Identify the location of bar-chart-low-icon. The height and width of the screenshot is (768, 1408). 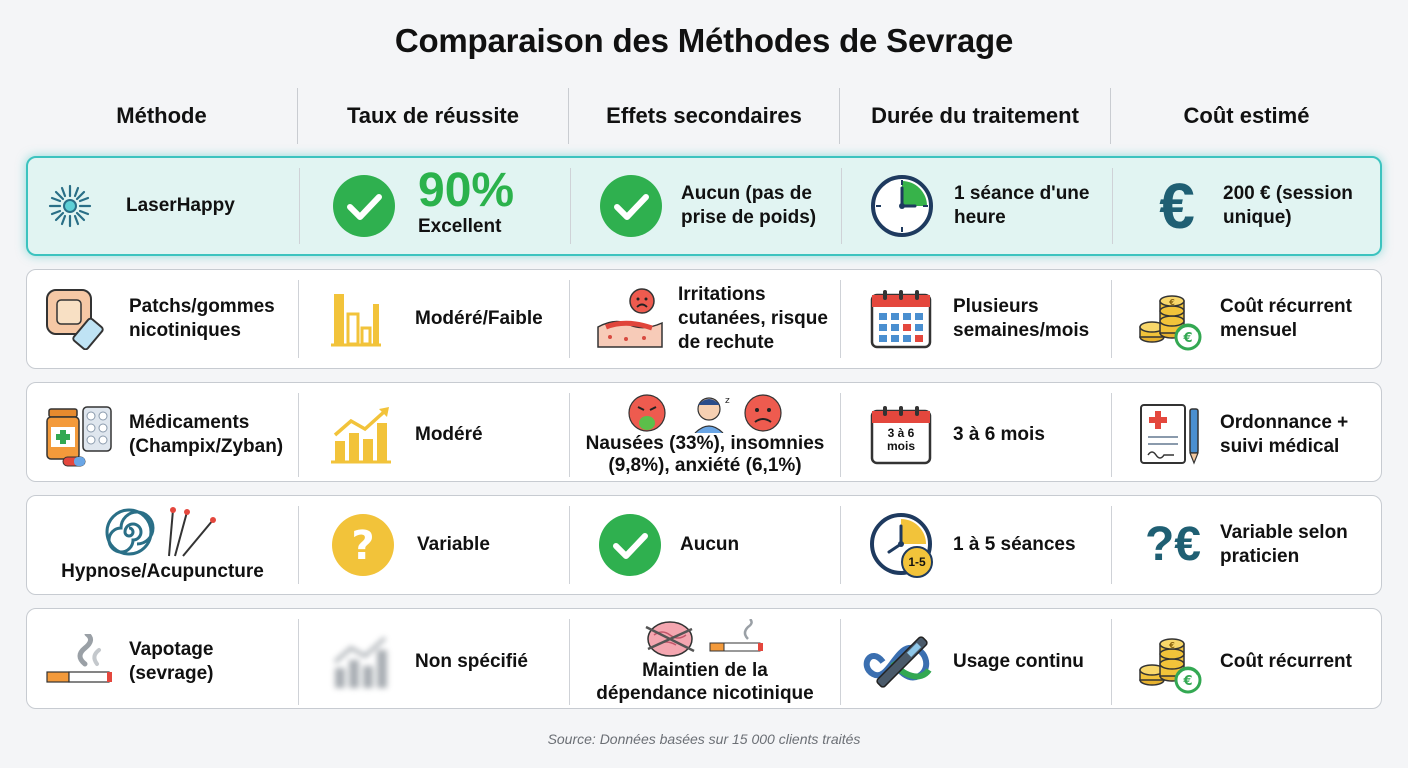
(356, 319).